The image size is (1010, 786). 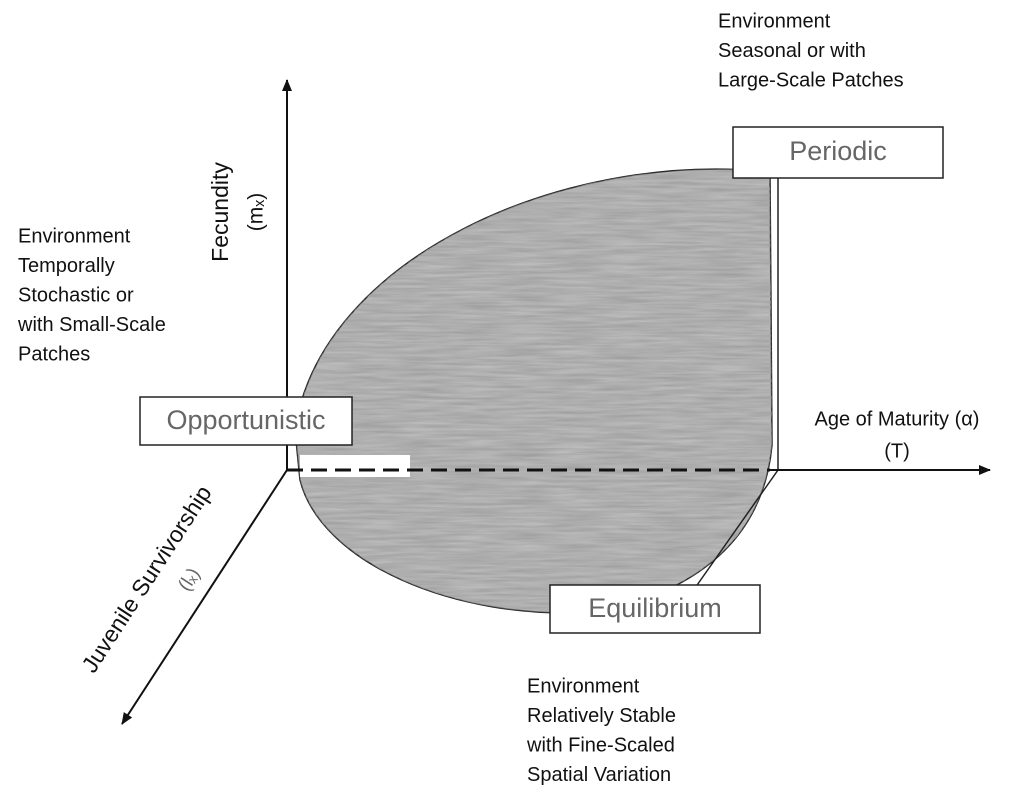 I want to click on axis-label: Fecundity, so click(x=220, y=212).